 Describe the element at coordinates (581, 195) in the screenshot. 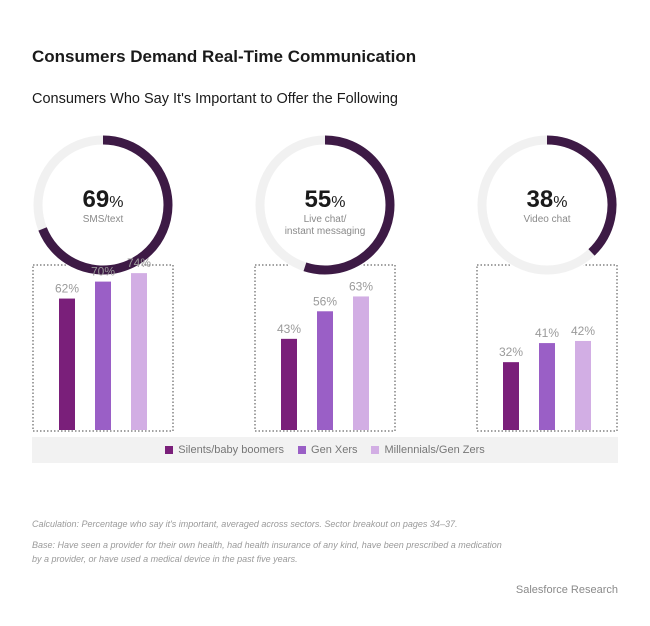

I see `panel-3-donut-arc` at that location.